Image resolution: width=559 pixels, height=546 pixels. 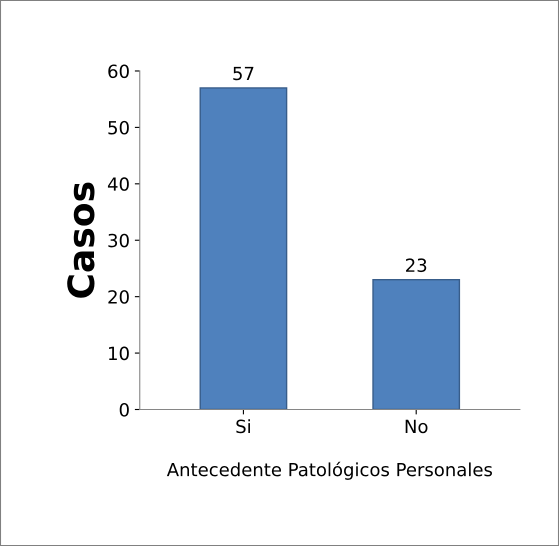 What do you see at coordinates (80, 240) in the screenshot?
I see `y-axis-title: Casos` at bounding box center [80, 240].